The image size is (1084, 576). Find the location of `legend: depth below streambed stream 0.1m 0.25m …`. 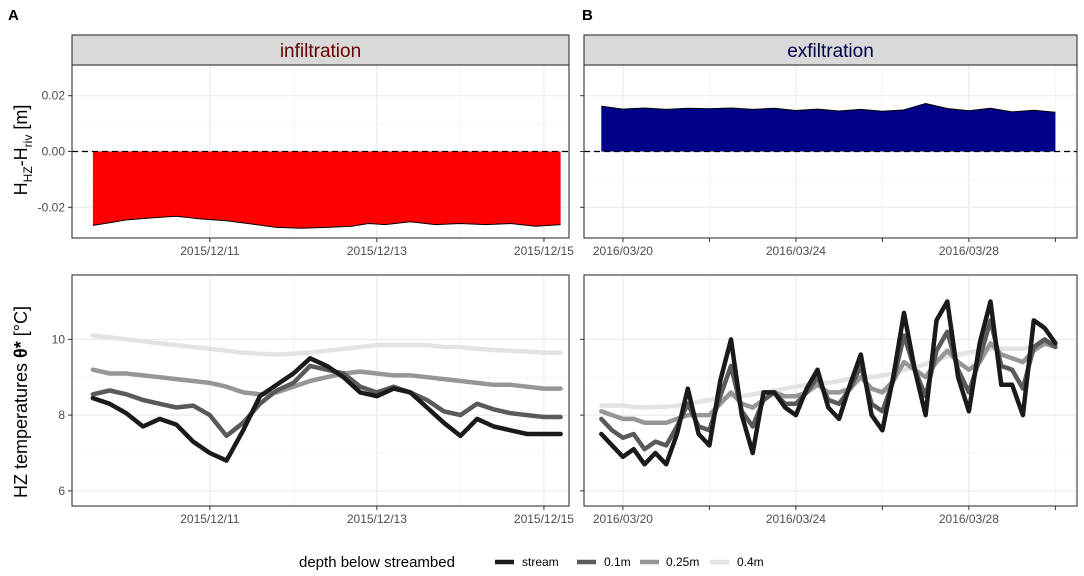

legend: depth below streambed stream 0.1m 0.25m … is located at coordinates (531, 562).